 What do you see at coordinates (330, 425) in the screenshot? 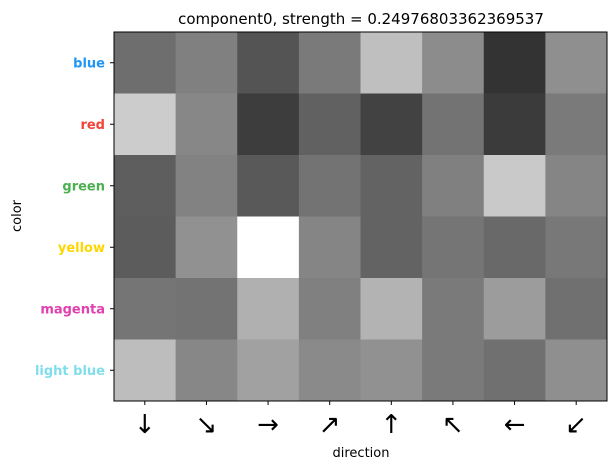
I see `x-tick-label: ↗` at bounding box center [330, 425].